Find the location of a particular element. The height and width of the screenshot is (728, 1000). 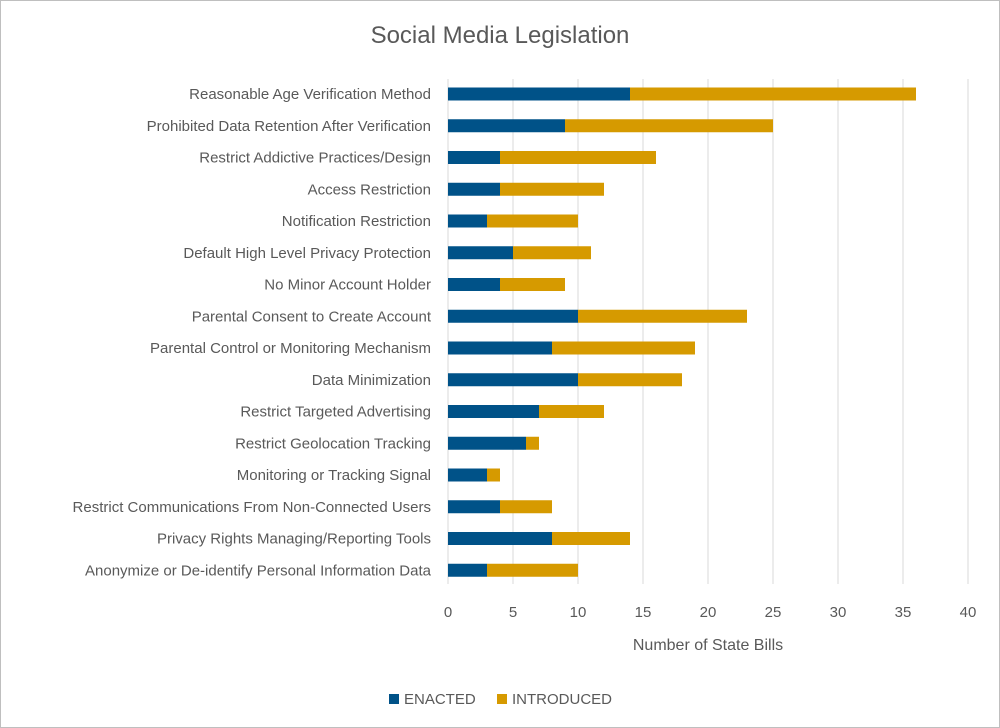

x-tick-label: 30 is located at coordinates (838, 612).